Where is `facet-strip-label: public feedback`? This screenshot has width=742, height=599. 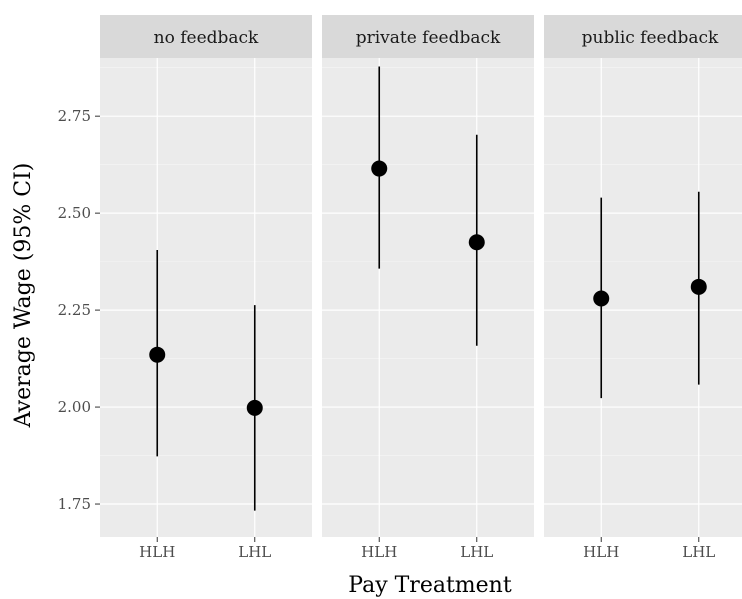 facet-strip-label: public feedback is located at coordinates (650, 38).